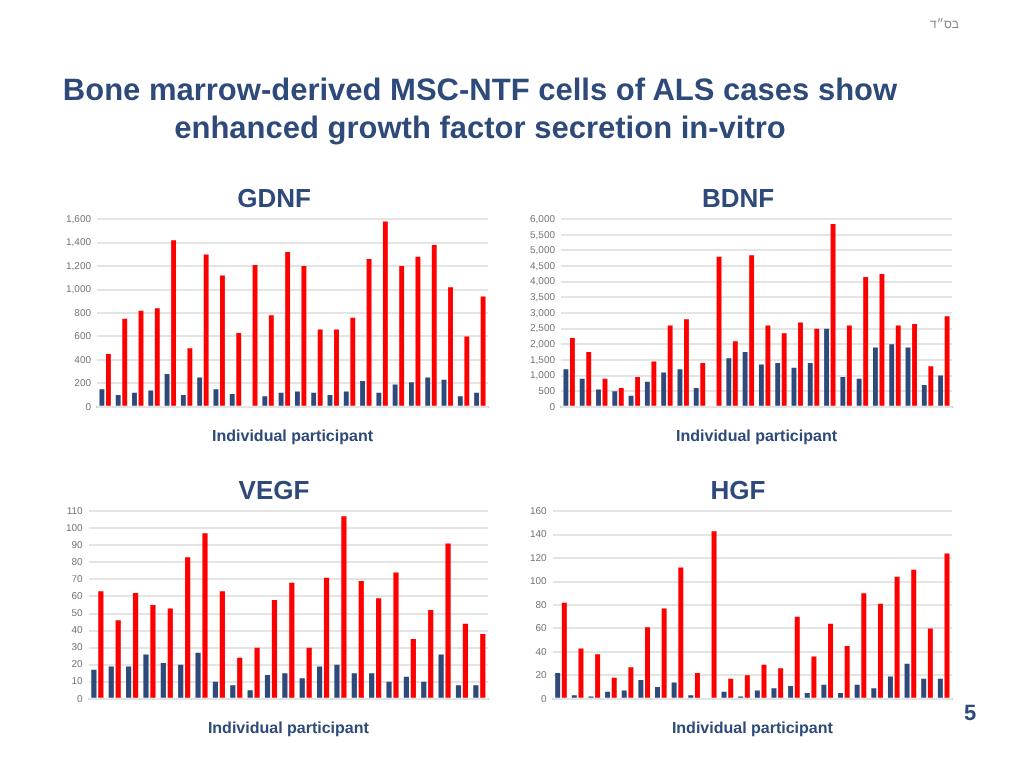 The image size is (1024, 762). What do you see at coordinates (274, 197) in the screenshot?
I see `chart-title: GDNF` at bounding box center [274, 197].